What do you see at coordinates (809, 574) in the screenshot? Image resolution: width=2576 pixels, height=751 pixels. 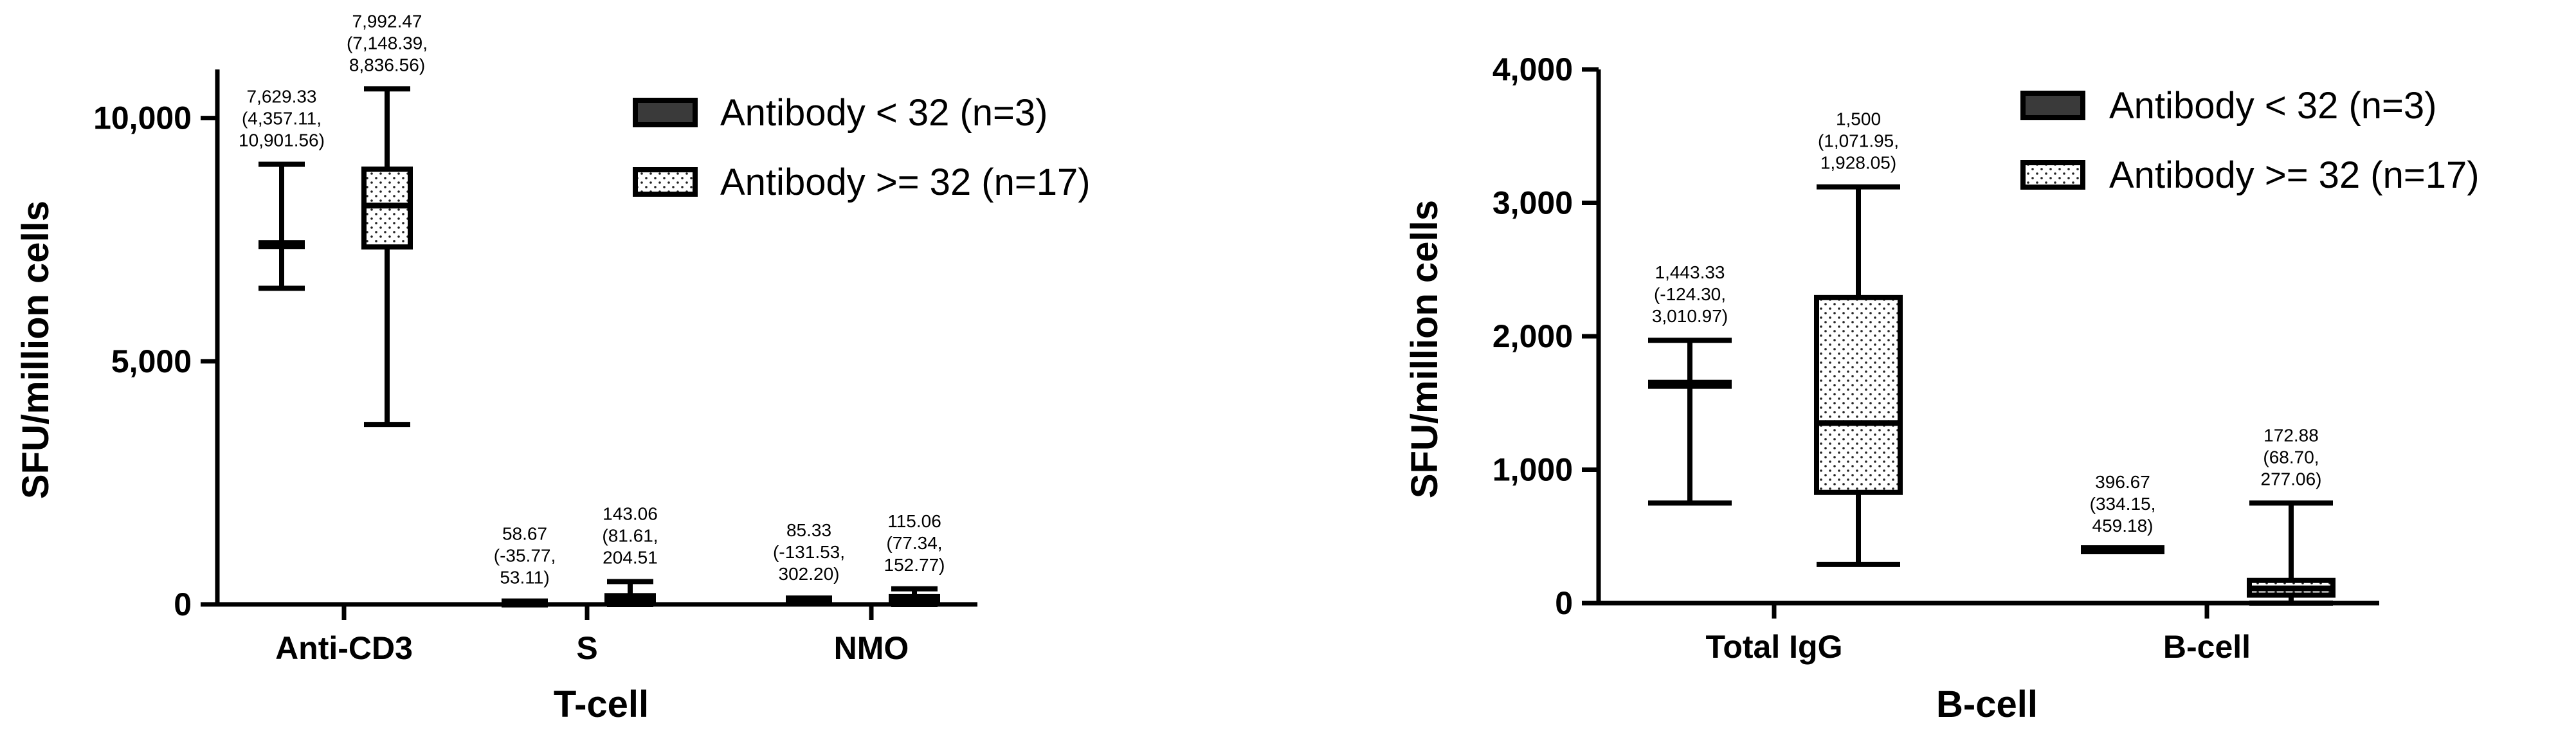 I see `annotation-label: 302.20)` at bounding box center [809, 574].